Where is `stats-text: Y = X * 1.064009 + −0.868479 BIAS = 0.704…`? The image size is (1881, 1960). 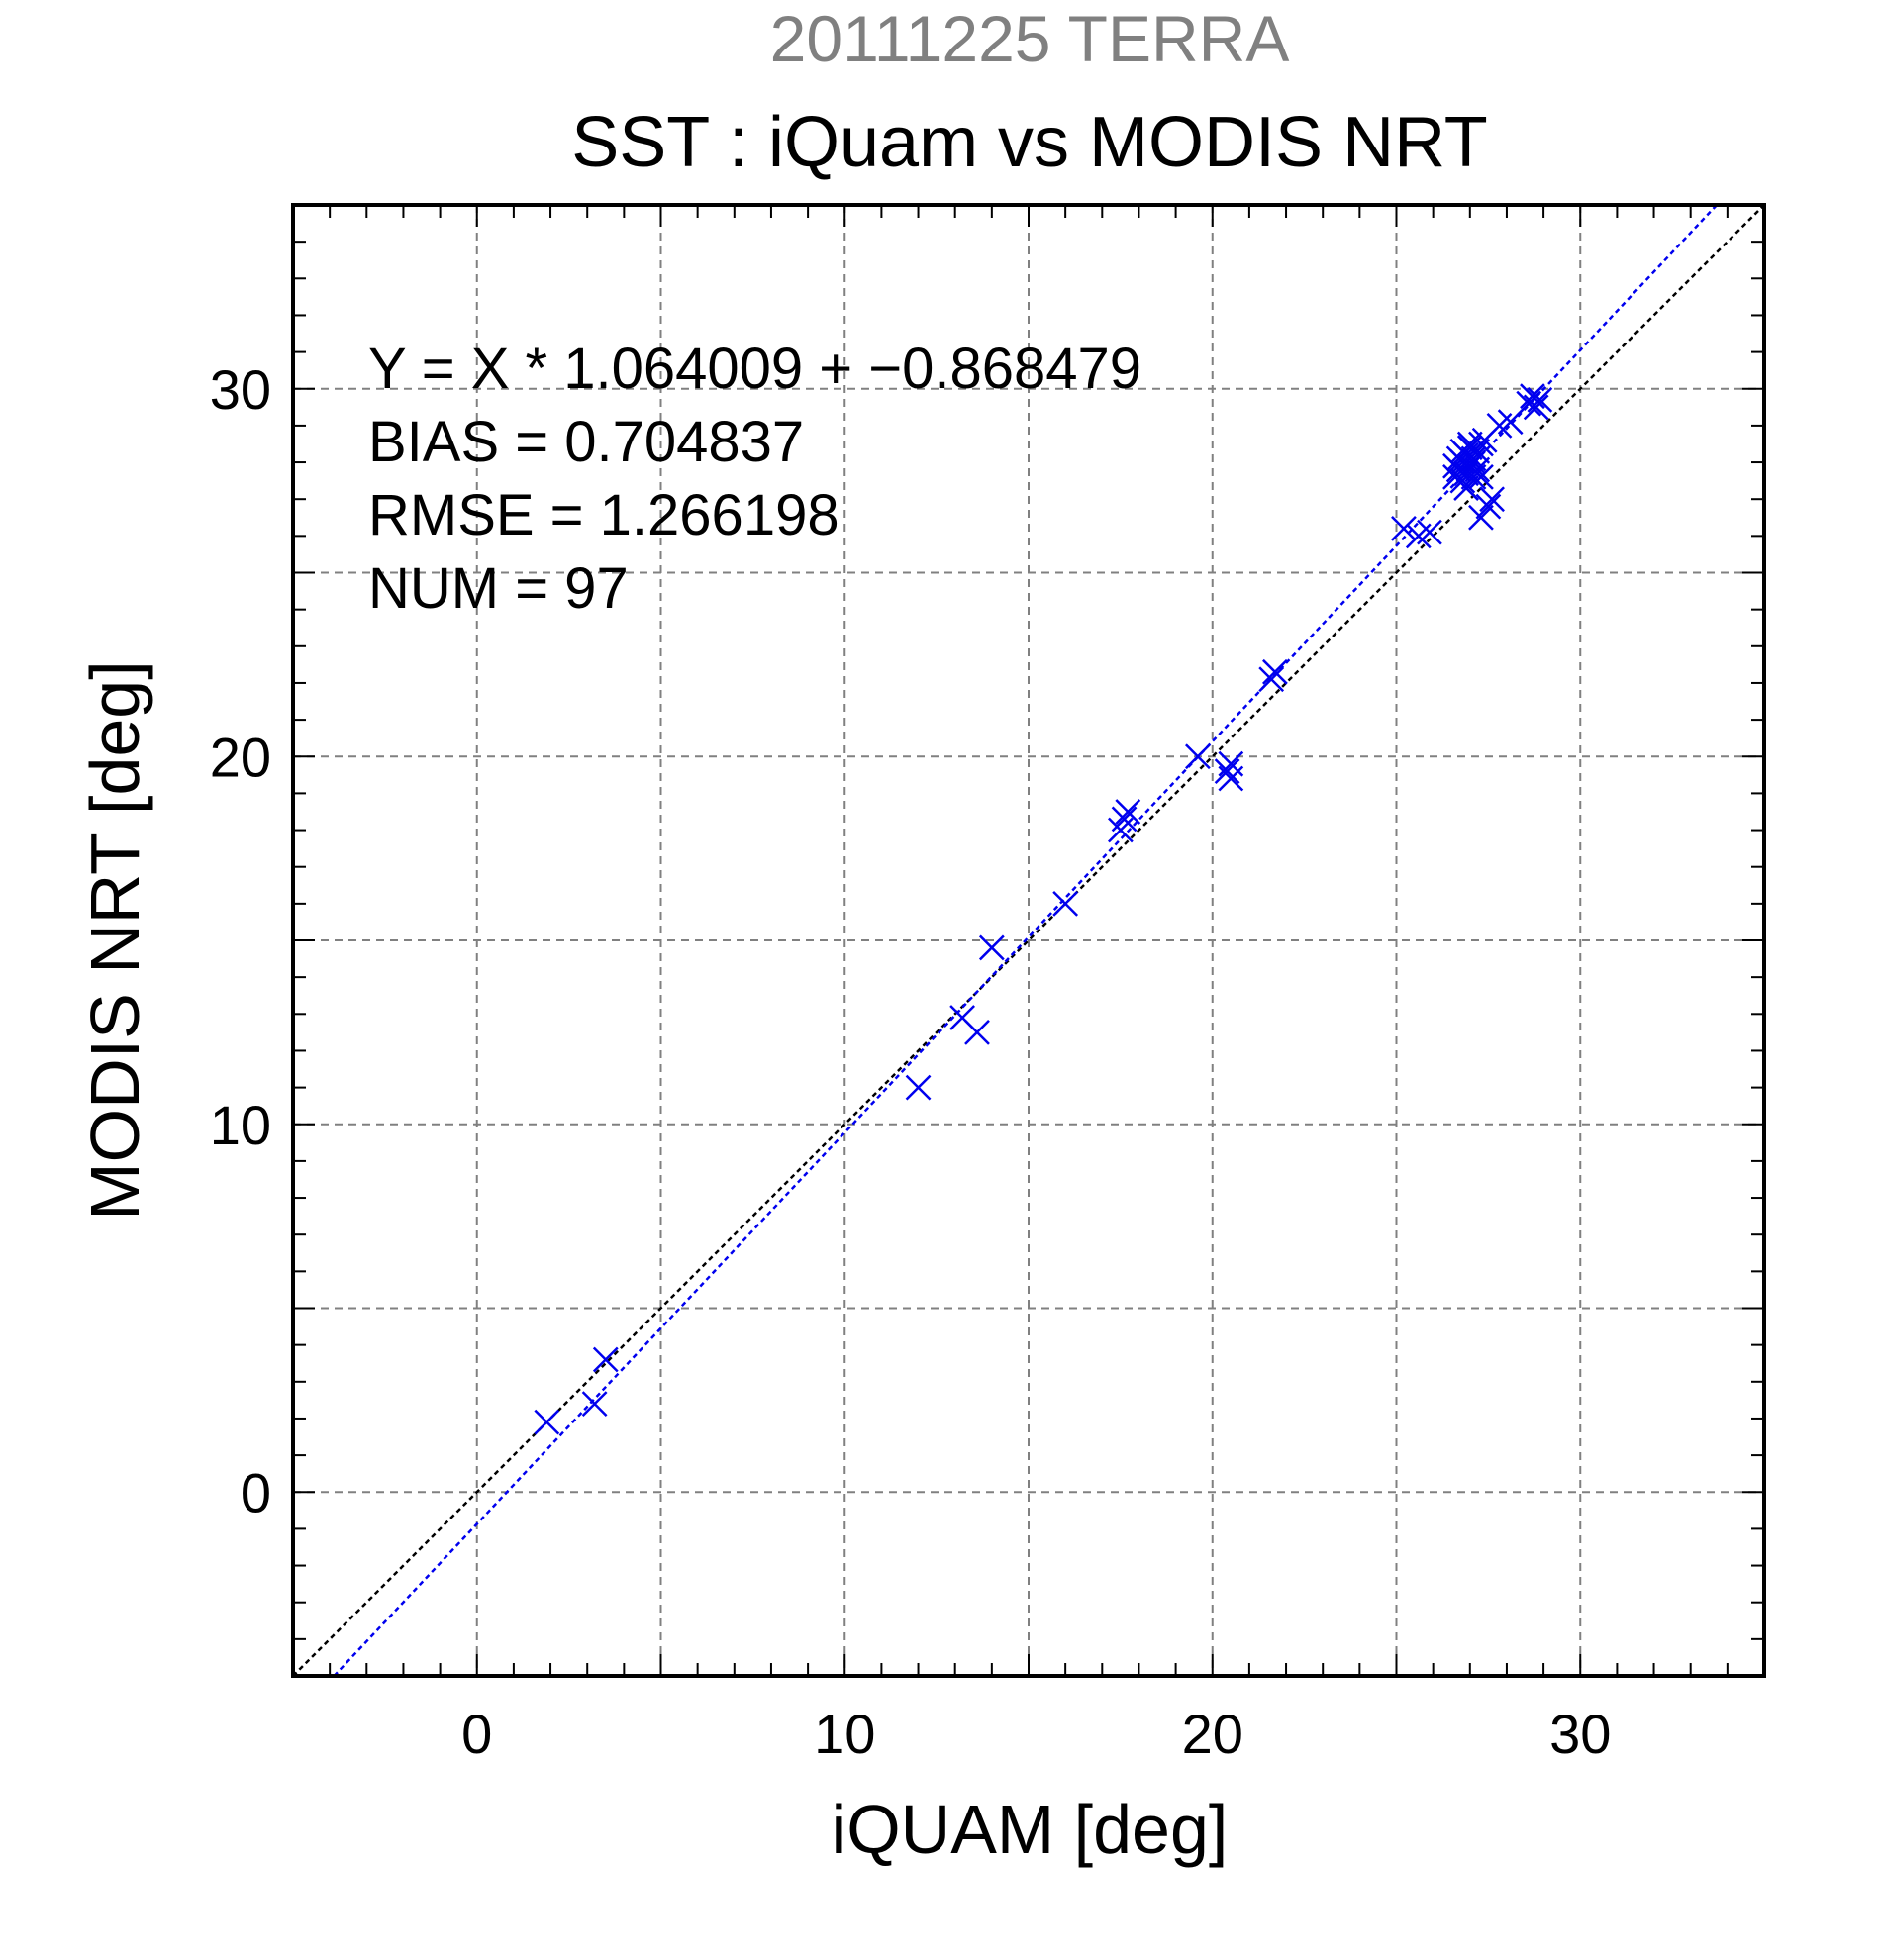 stats-text: Y = X * 1.064009 + −0.868479 BIAS = 0.704… is located at coordinates (754, 479).